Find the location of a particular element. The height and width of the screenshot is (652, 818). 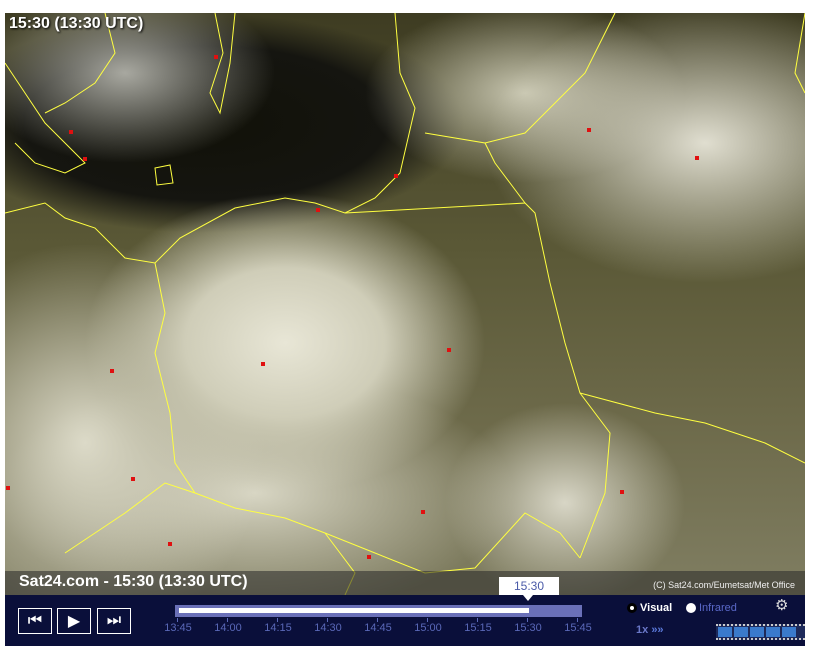

frame-strip is located at coordinates (760, 632).